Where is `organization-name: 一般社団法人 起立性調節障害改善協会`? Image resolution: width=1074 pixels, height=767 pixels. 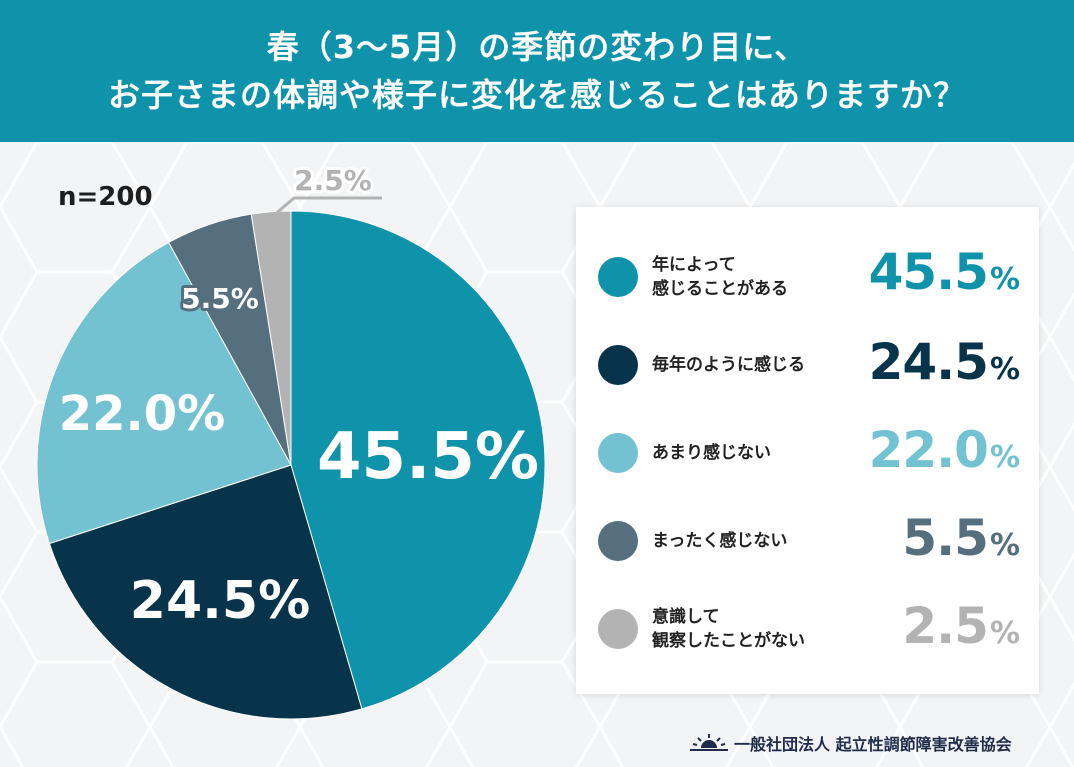
organization-name: 一般社団法人 起立性調節障害改善協会 is located at coordinates (873, 744).